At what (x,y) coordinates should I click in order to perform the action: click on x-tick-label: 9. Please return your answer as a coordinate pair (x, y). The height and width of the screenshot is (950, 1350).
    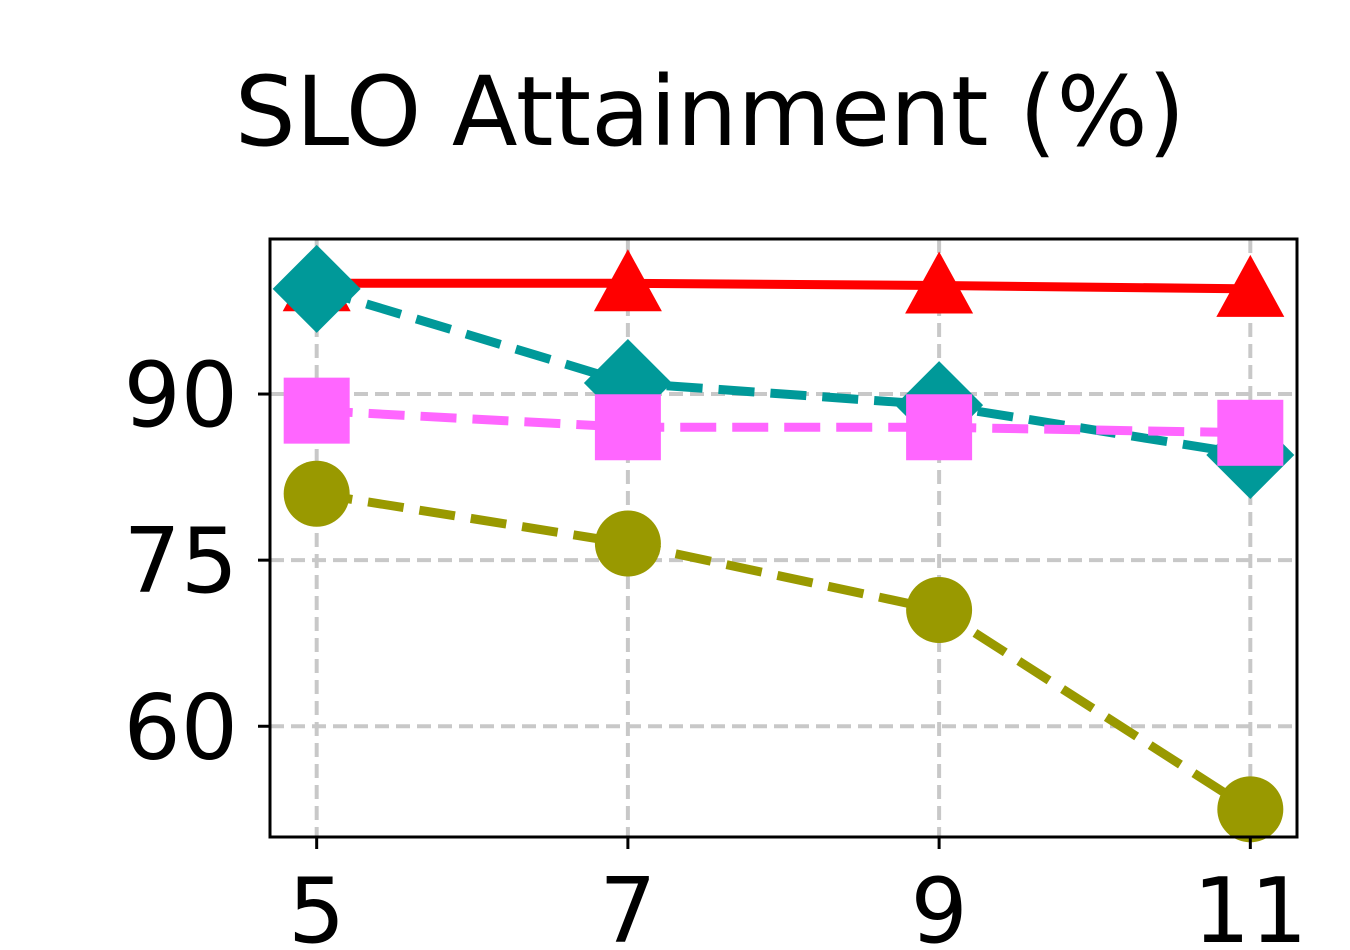
    Looking at the image, I should click on (938, 904).